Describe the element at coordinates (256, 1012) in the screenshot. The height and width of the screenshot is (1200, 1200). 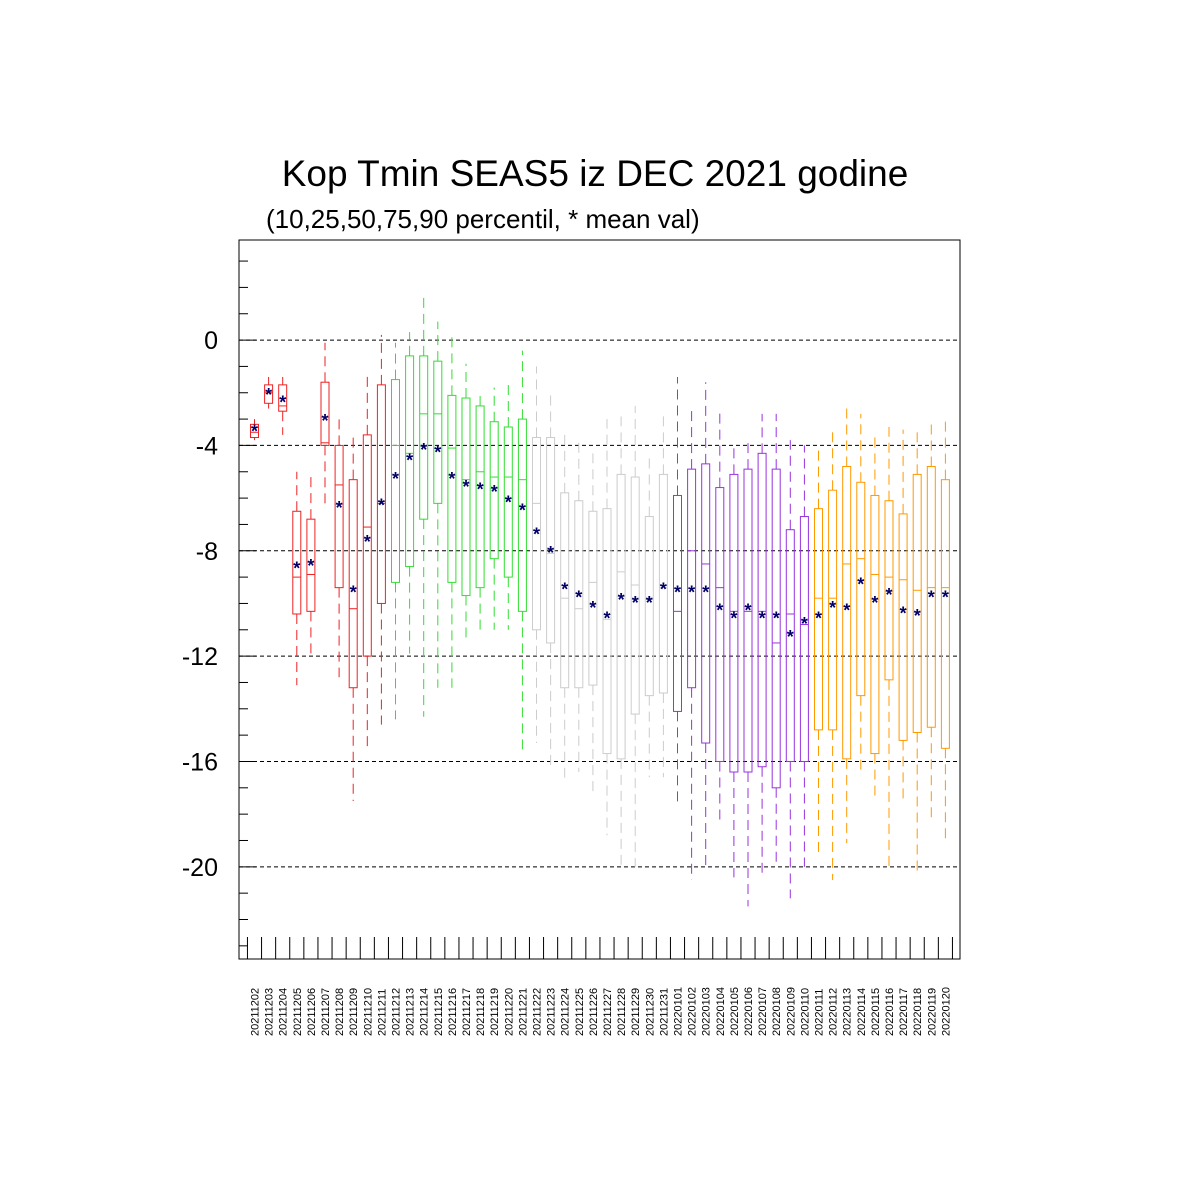
I see `x-tick-label: 20211202` at that location.